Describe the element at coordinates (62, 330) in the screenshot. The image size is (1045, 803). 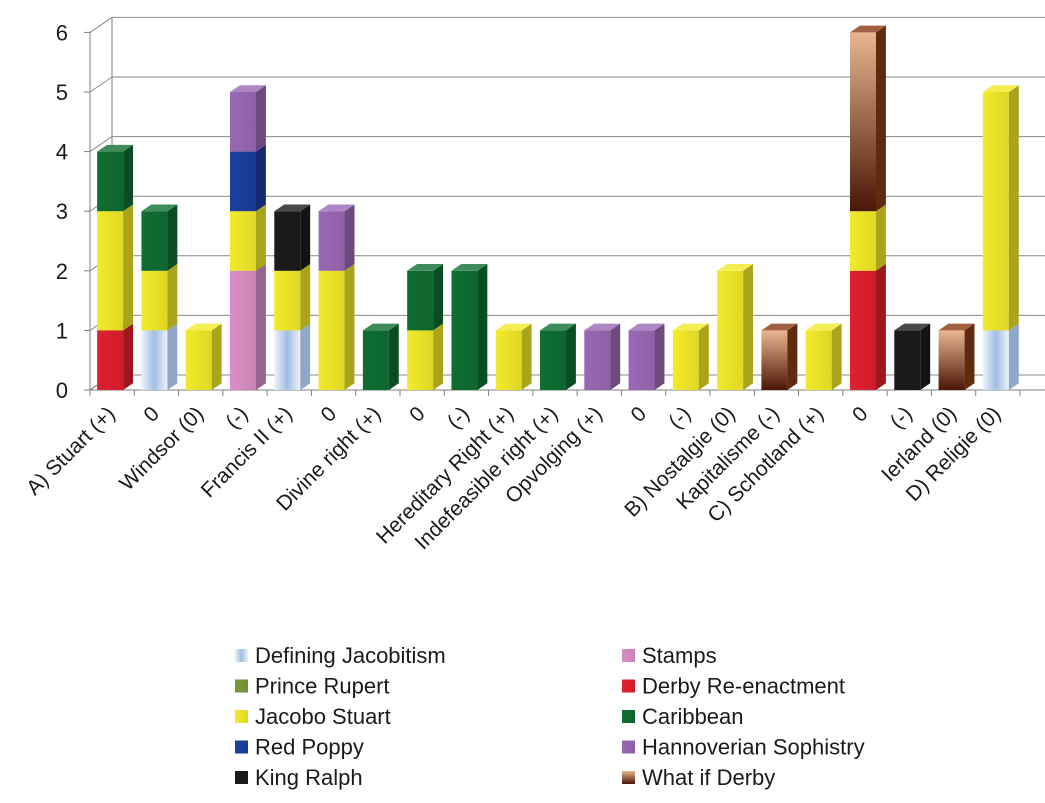
I see `y-tick-label: 1` at that location.